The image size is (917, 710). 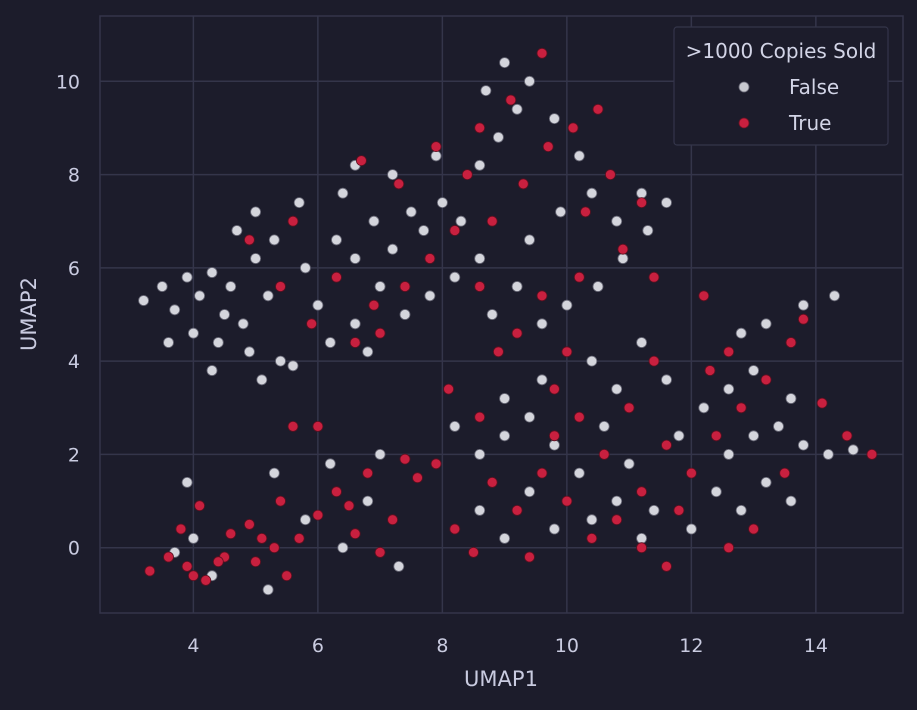 I want to click on y-tick-labels: 0 2 4 6 8 10, so click(x=68, y=315).